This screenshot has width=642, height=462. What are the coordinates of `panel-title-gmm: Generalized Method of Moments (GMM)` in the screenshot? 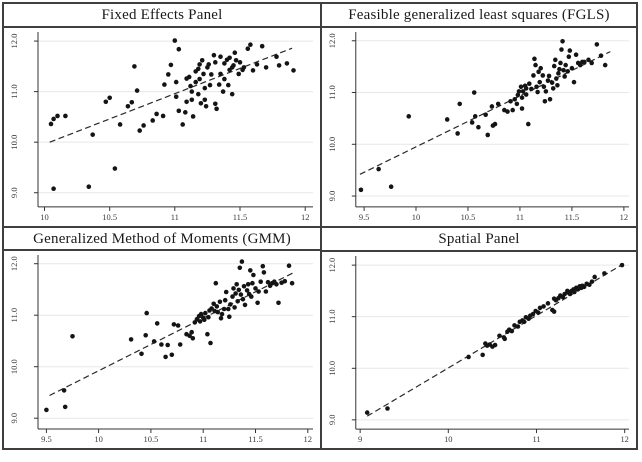 It's located at (162, 239).